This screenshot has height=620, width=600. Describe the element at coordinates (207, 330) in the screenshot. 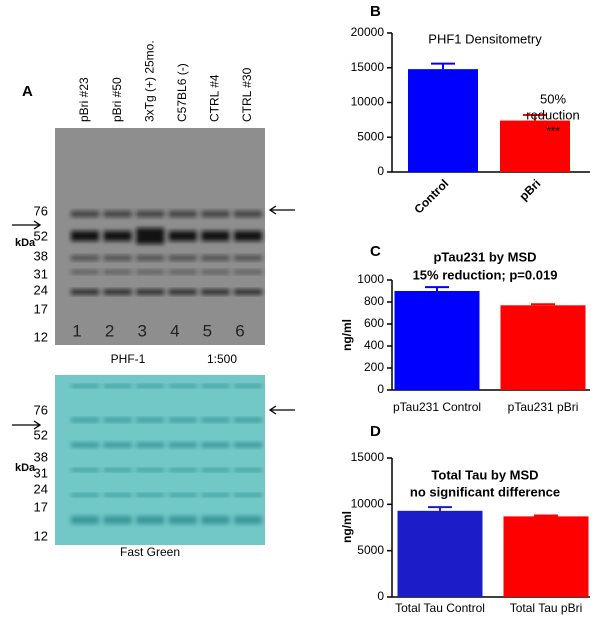

I see `lane-number: 5` at that location.